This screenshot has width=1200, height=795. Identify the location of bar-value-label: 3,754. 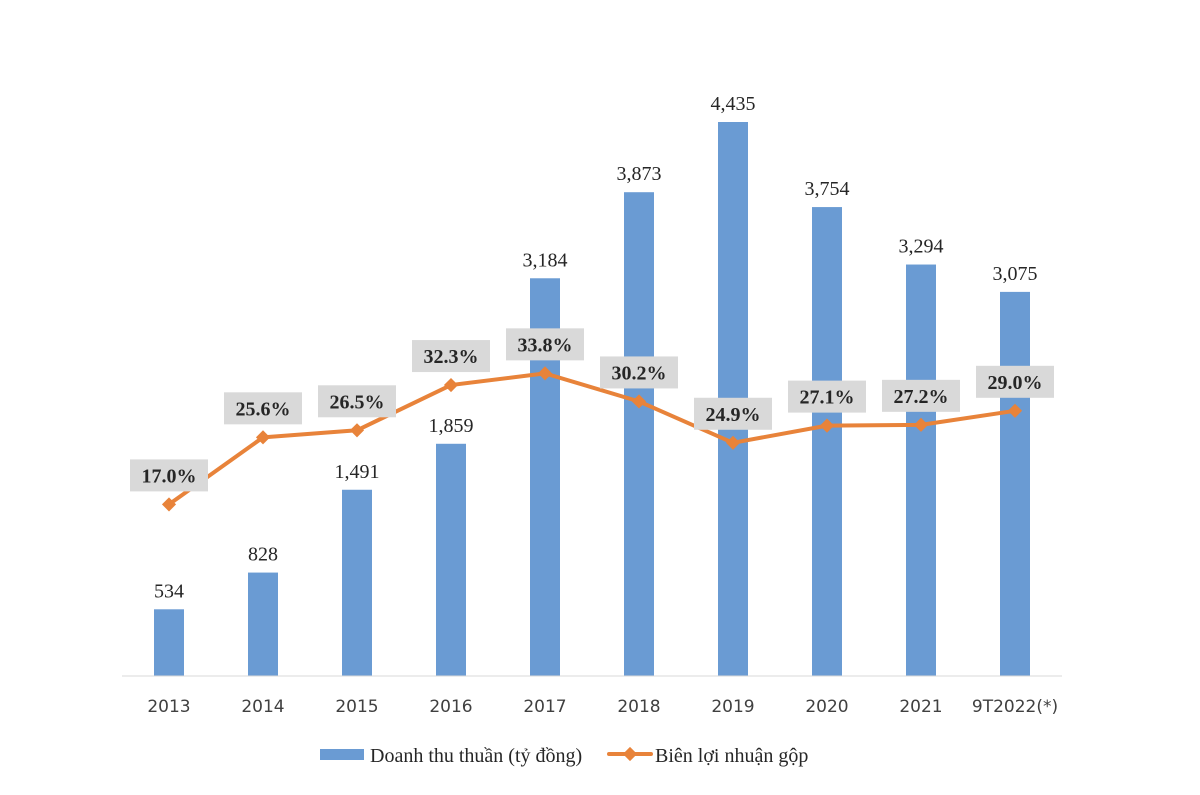
(827, 189).